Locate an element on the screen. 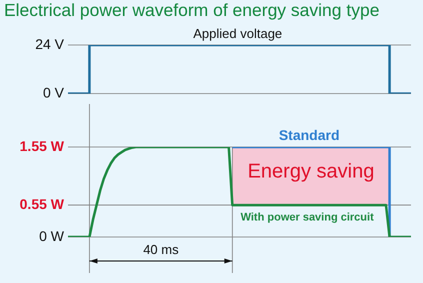  y-tick-label: 0 V is located at coordinates (53, 92).